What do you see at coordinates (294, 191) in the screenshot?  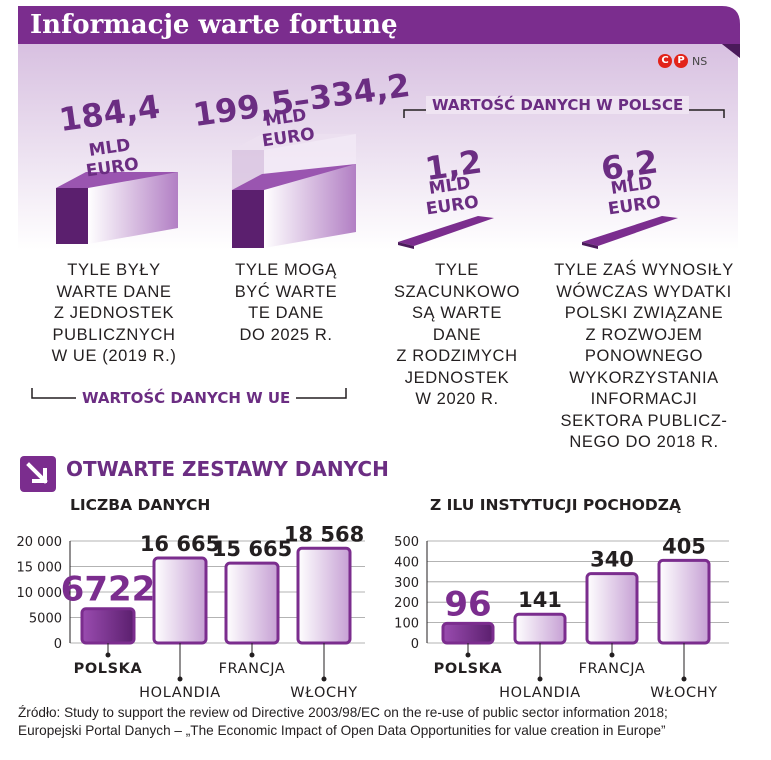 I see `box-eu-2025` at bounding box center [294, 191].